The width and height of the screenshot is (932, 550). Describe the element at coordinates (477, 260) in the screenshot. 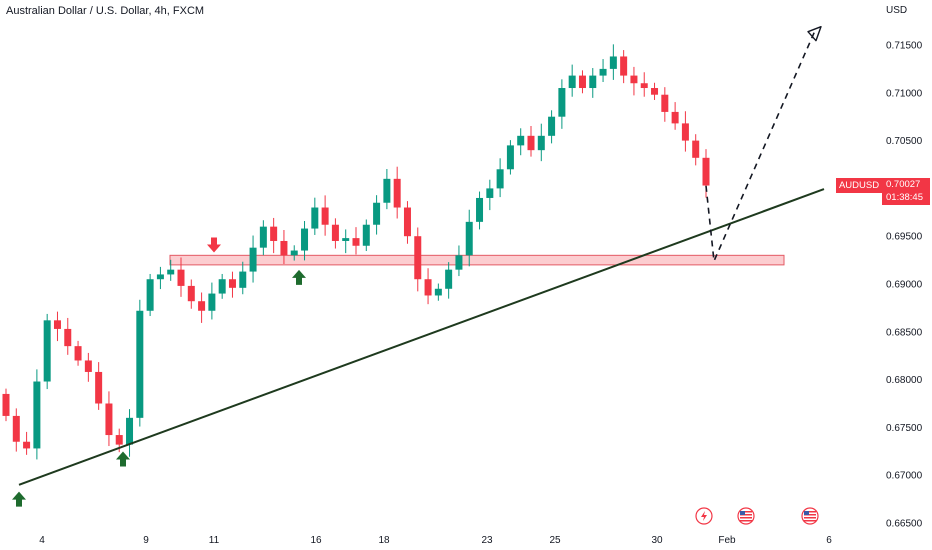

I see `support-zone` at that location.